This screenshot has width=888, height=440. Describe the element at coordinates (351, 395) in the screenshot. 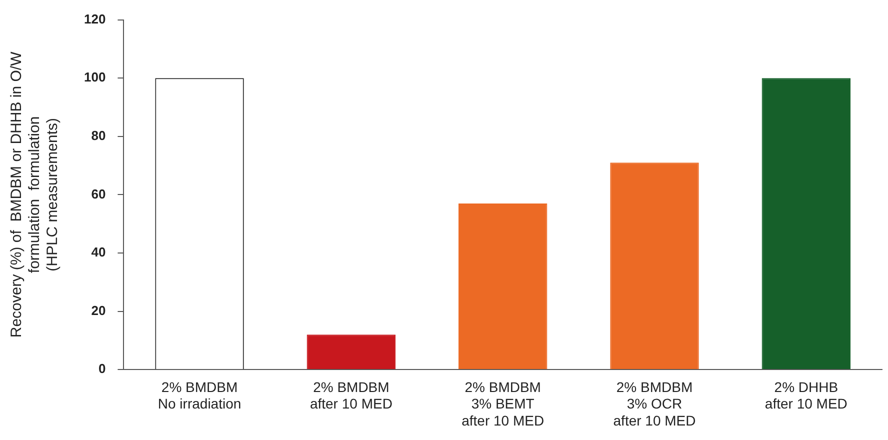

I see `x-tick-label: 2% BMDBM after 10 MED` at that location.